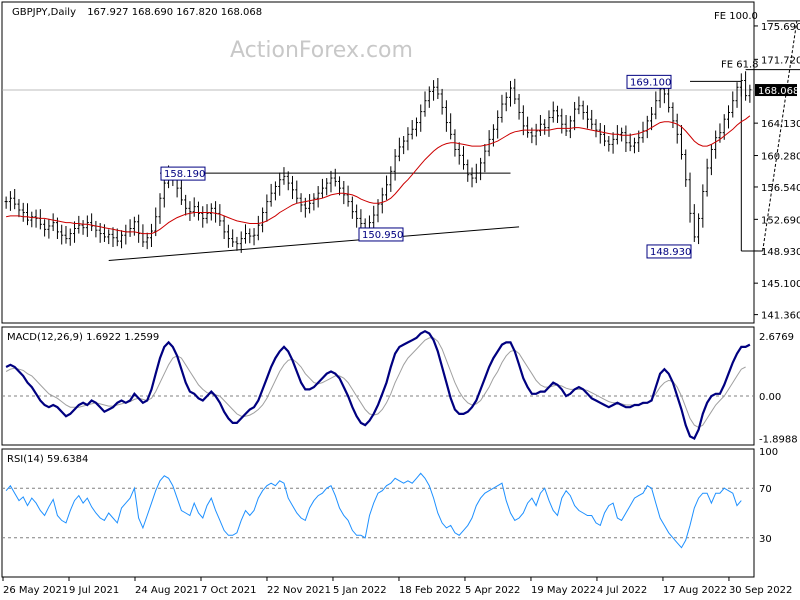 The image size is (800, 600). I want to click on rsi-tick-label: 70, so click(765, 489).